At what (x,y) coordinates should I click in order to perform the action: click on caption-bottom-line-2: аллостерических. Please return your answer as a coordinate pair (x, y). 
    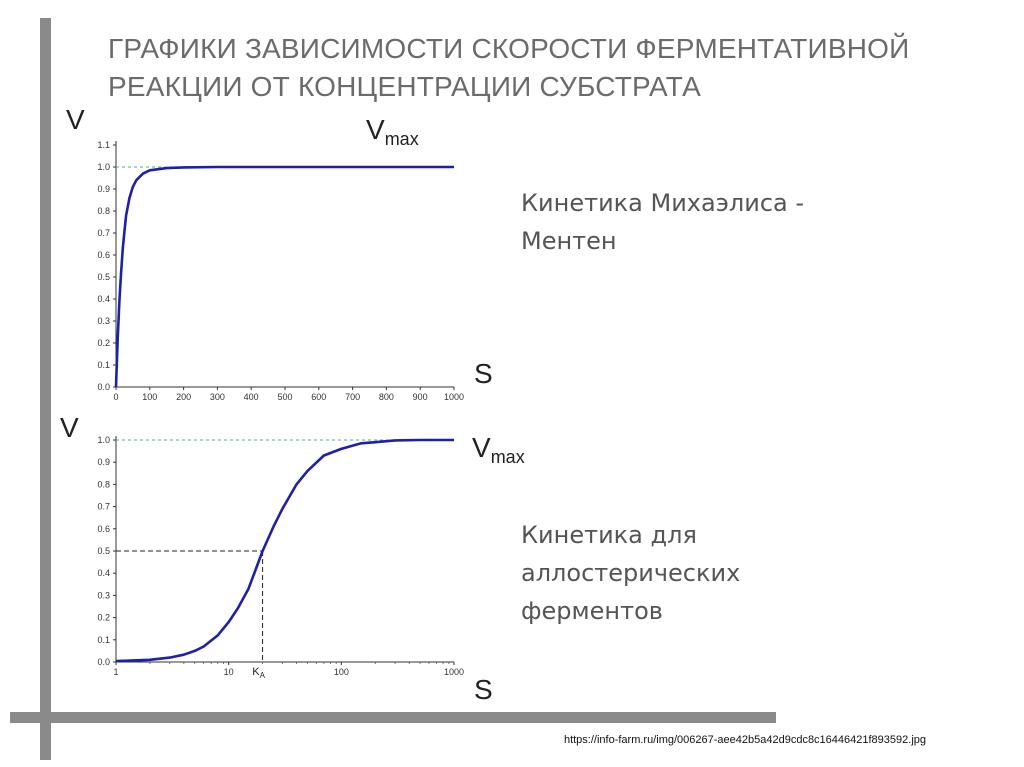
    Looking at the image, I should click on (631, 573).